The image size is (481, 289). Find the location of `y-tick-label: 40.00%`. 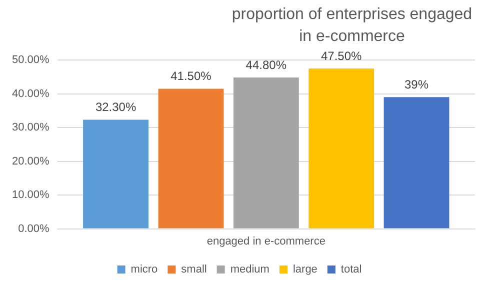

y-tick-label: 40.00% is located at coordinates (31, 94).